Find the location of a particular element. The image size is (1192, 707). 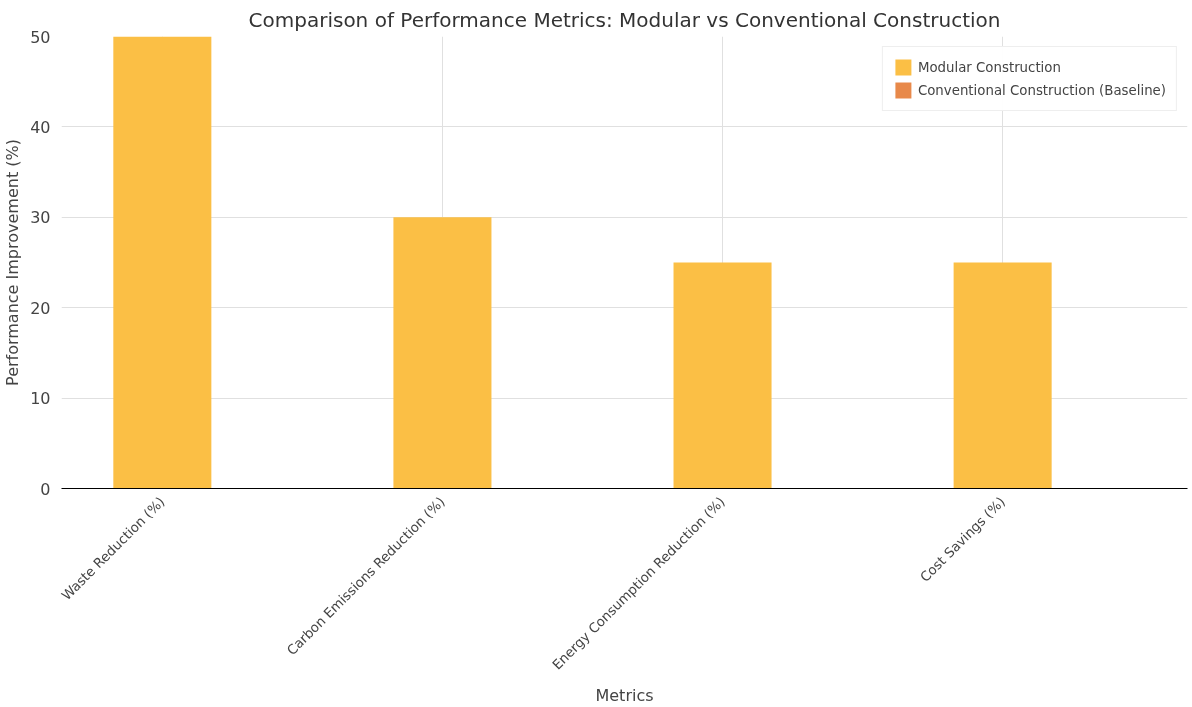

y-tick-label: 10 is located at coordinates (40, 399).